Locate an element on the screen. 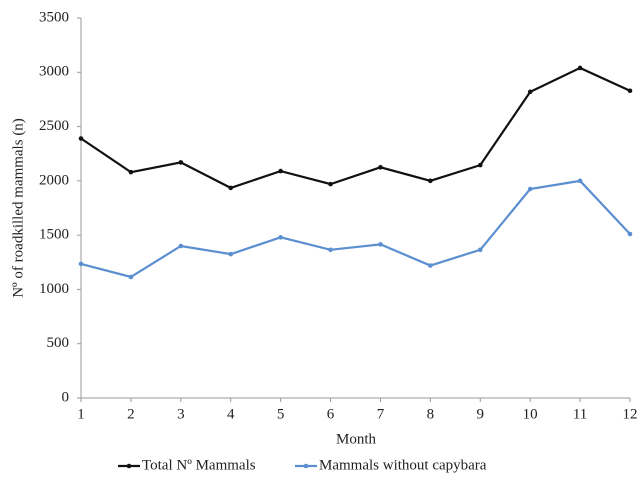  x-tick-label: 5 is located at coordinates (281, 414).